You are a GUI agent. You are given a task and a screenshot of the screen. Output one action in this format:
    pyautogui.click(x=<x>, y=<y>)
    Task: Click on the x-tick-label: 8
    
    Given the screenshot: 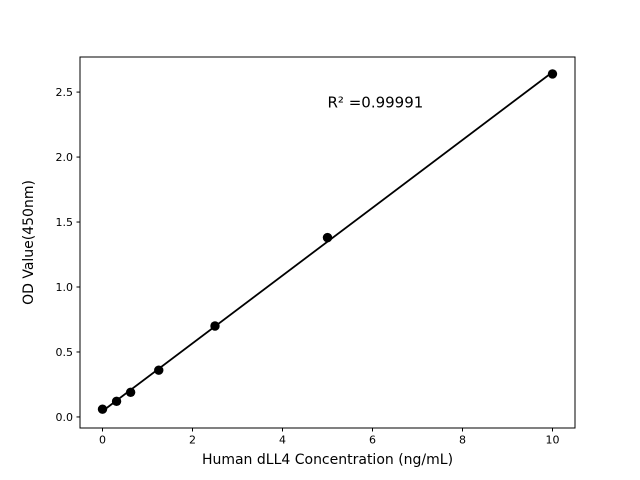 What is the action you would take?
    pyautogui.click(x=462, y=440)
    